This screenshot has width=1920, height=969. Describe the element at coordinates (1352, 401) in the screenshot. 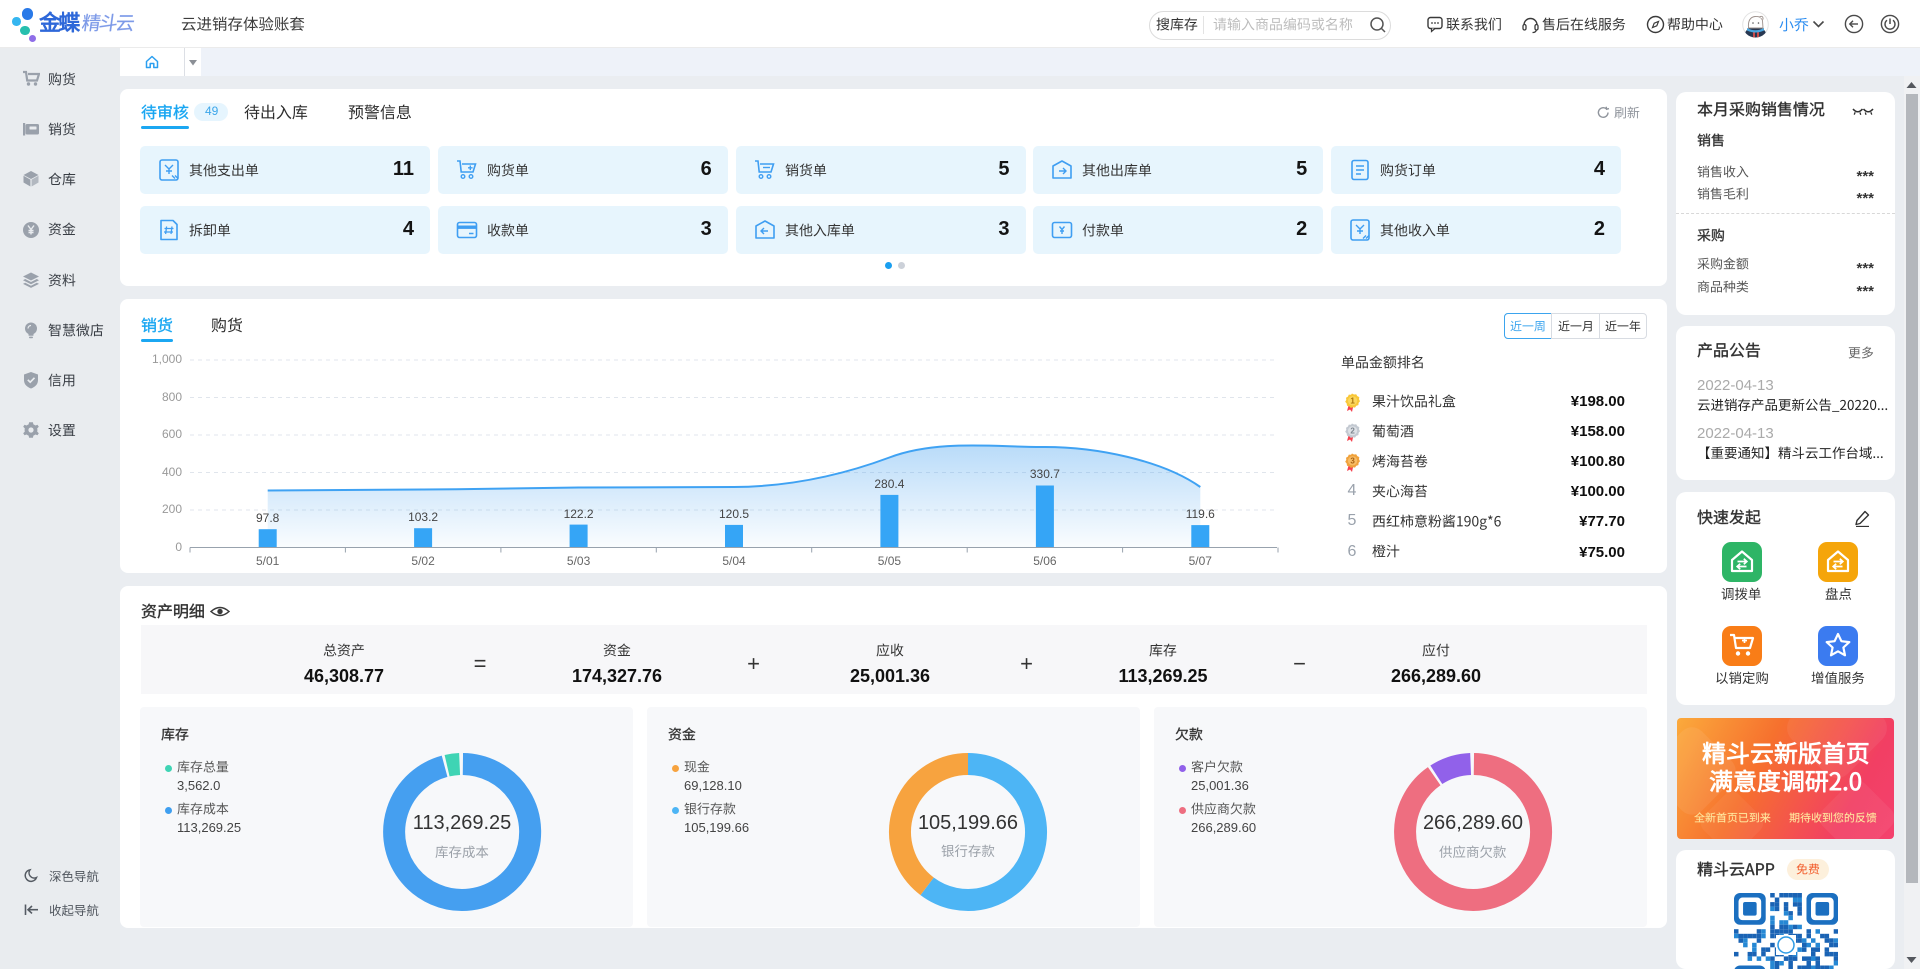

I see `svg-text: 1` at that location.